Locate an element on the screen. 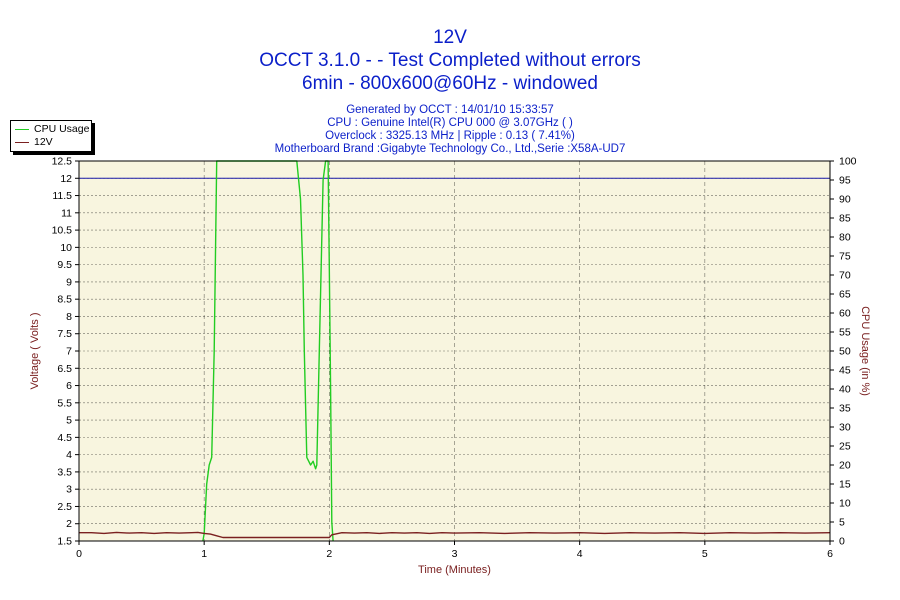 This screenshot has width=900, height=600. y-left-tick-label: 2 is located at coordinates (69, 524).